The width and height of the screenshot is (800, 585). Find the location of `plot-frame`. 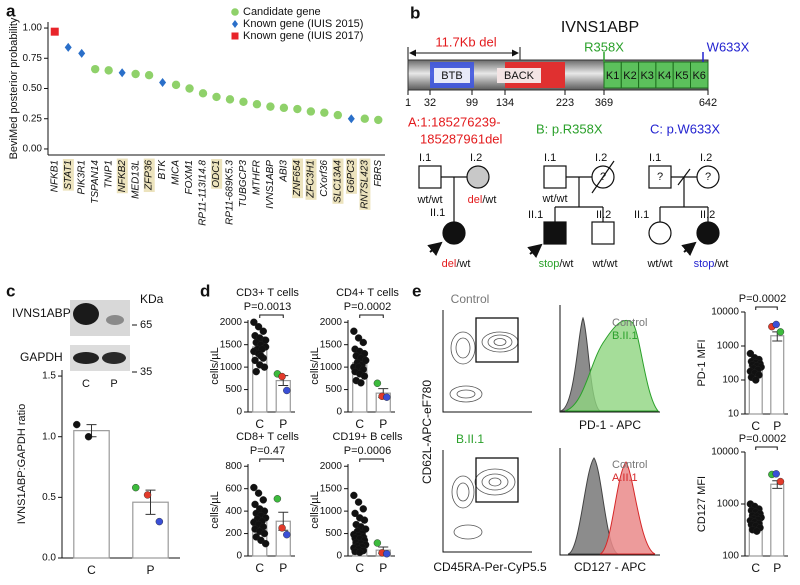

plot-frame is located at coordinates (487, 501).